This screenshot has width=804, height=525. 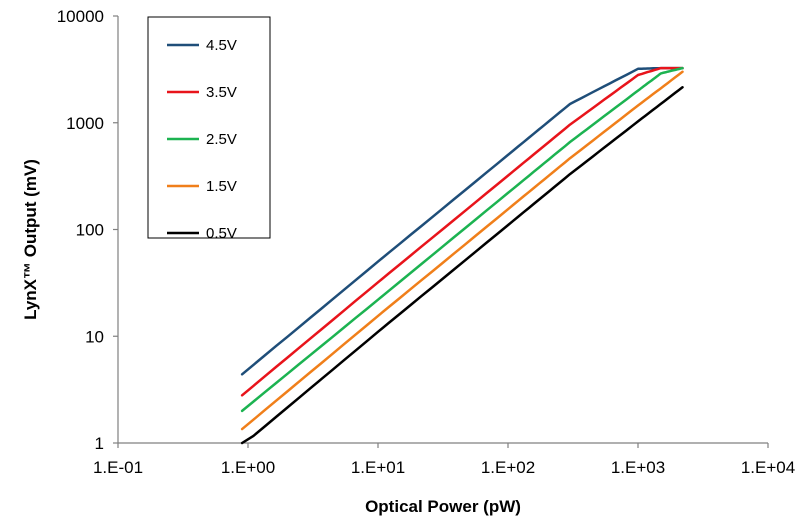 What do you see at coordinates (443, 506) in the screenshot?
I see `x-axis-title: Optical Power (pW)` at bounding box center [443, 506].